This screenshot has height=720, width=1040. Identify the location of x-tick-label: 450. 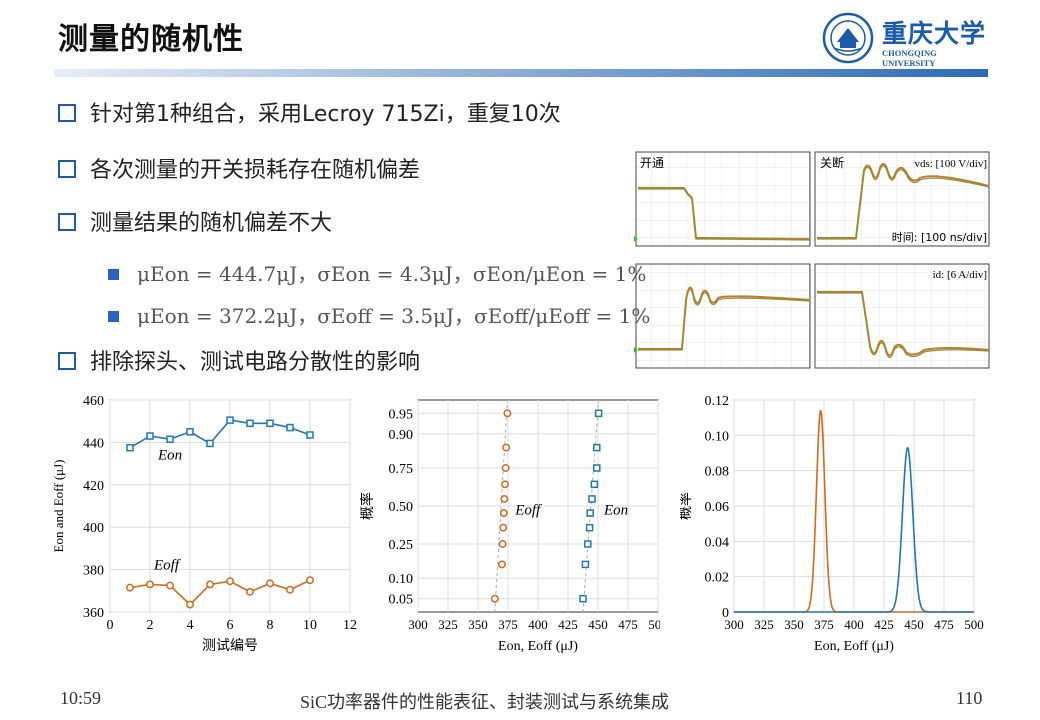
(914, 624).